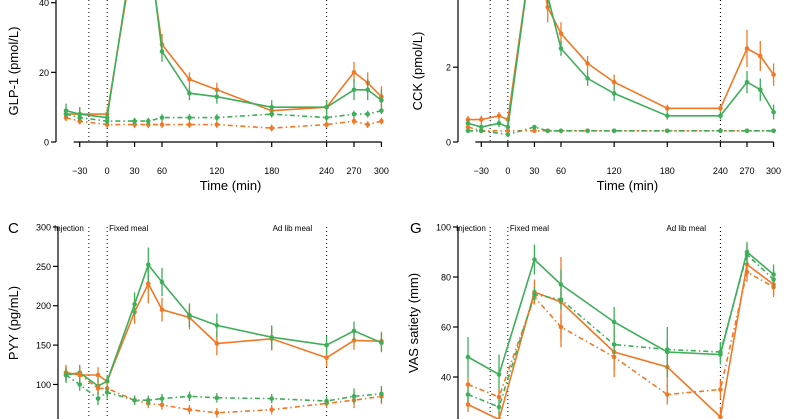 Image resolution: width=800 pixels, height=419 pixels. I want to click on glp1-y-tick-label: 40, so click(44, 4).